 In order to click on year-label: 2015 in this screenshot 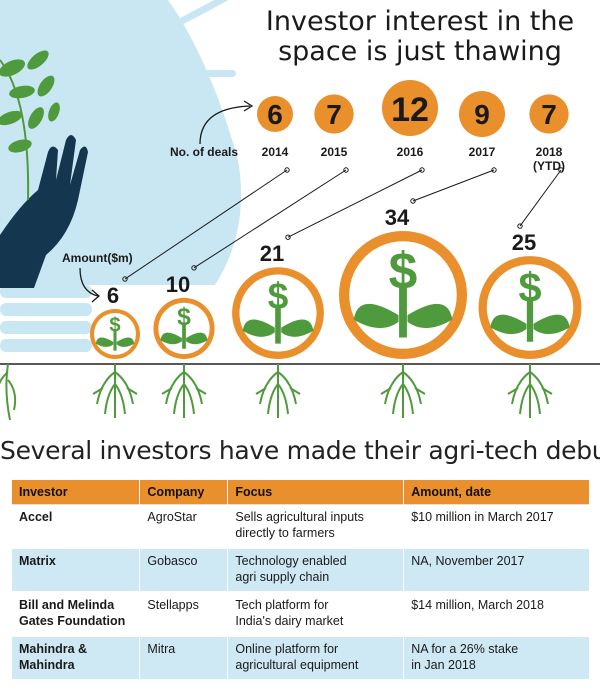, I will do `click(334, 152)`.